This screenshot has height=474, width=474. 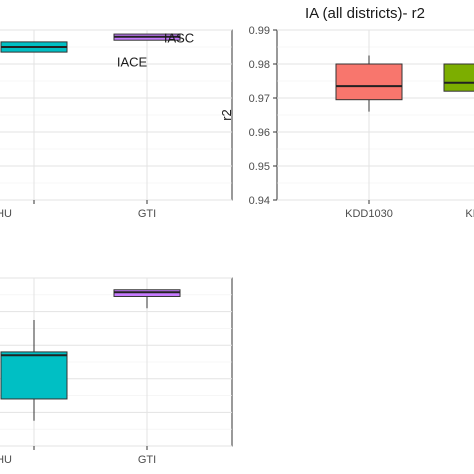 I want to click on box-hu, so click(x=34, y=375).